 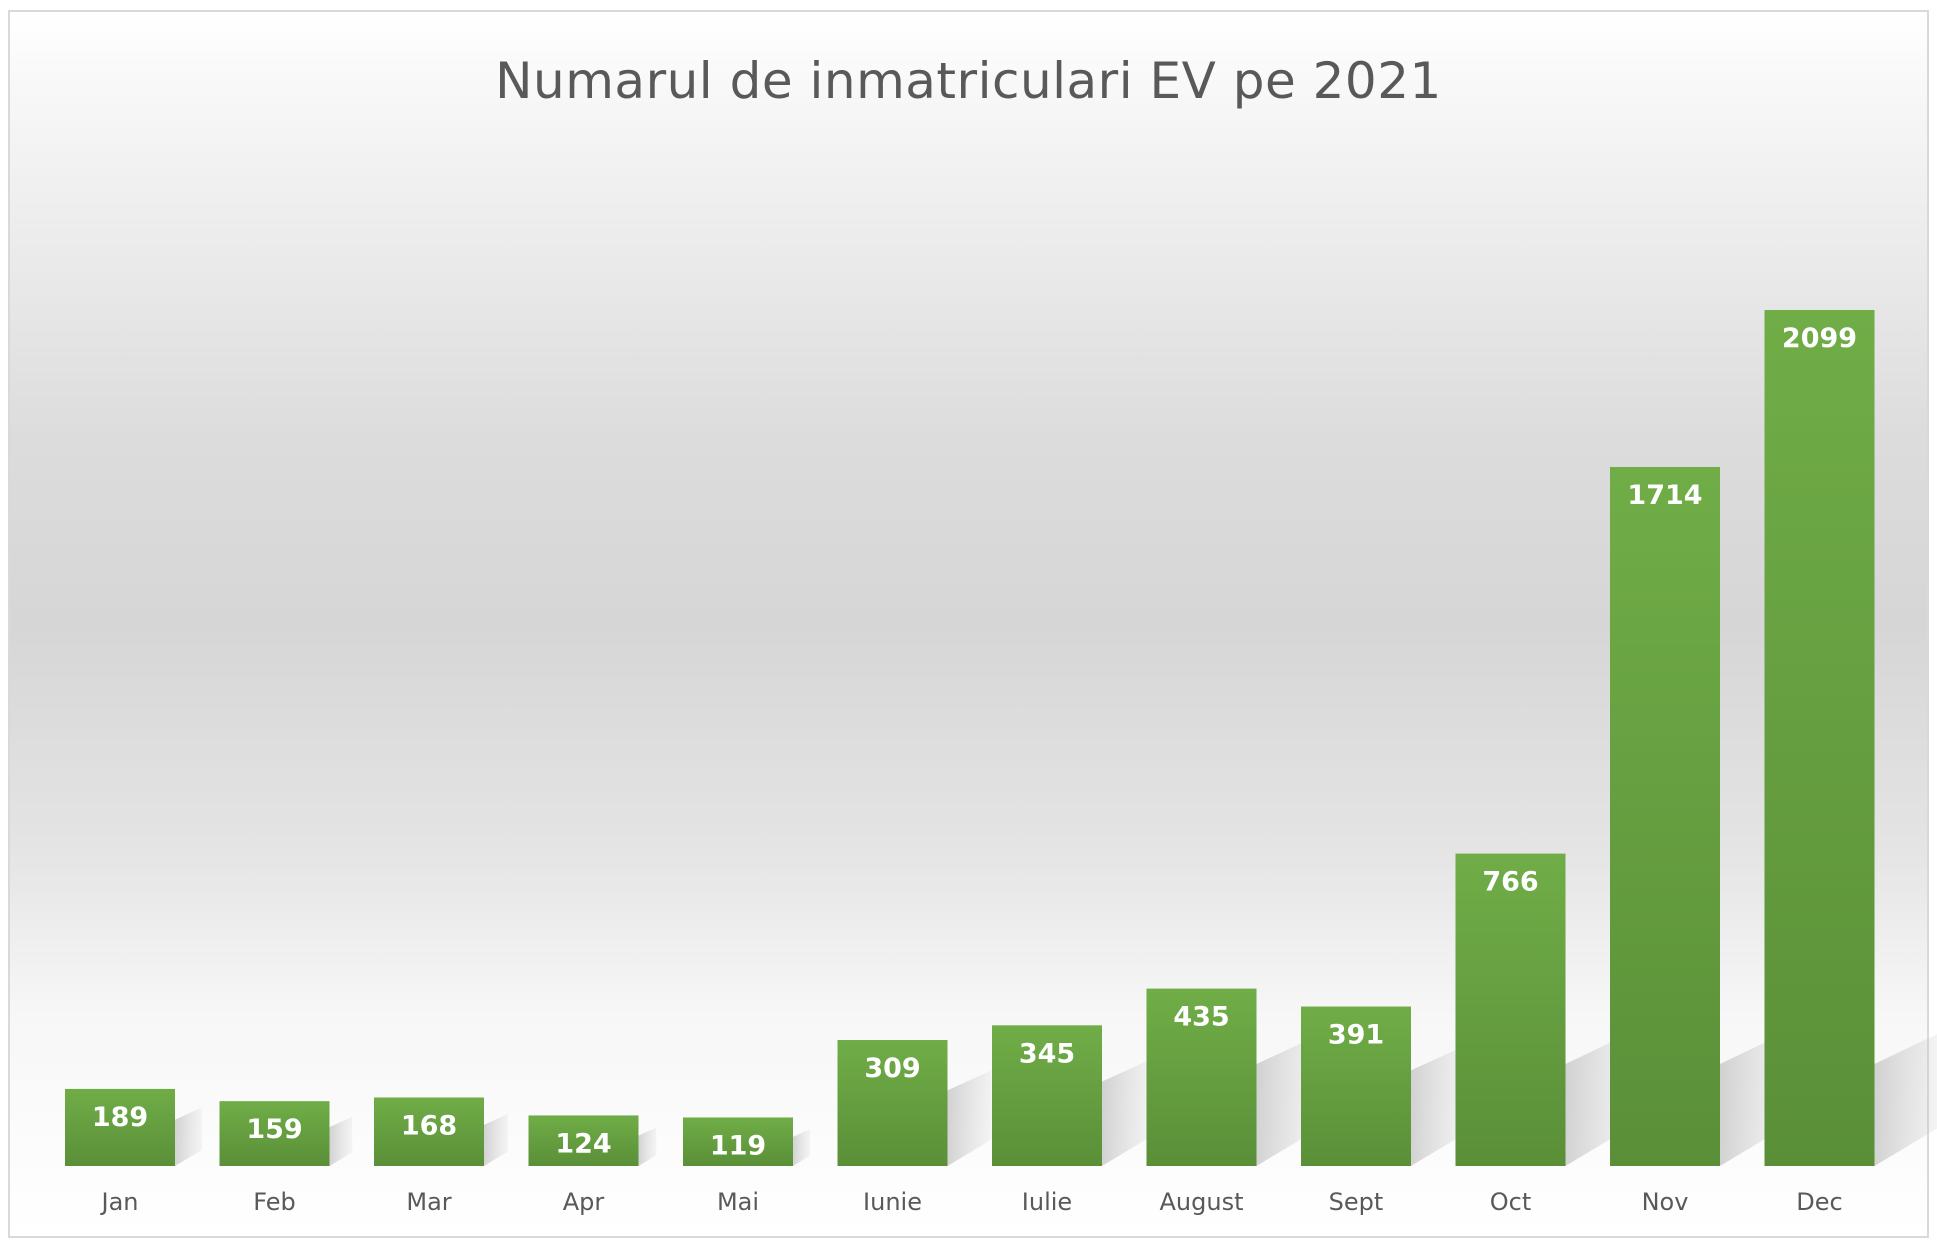 I want to click on data-label-nov: 1714, so click(x=1664, y=495).